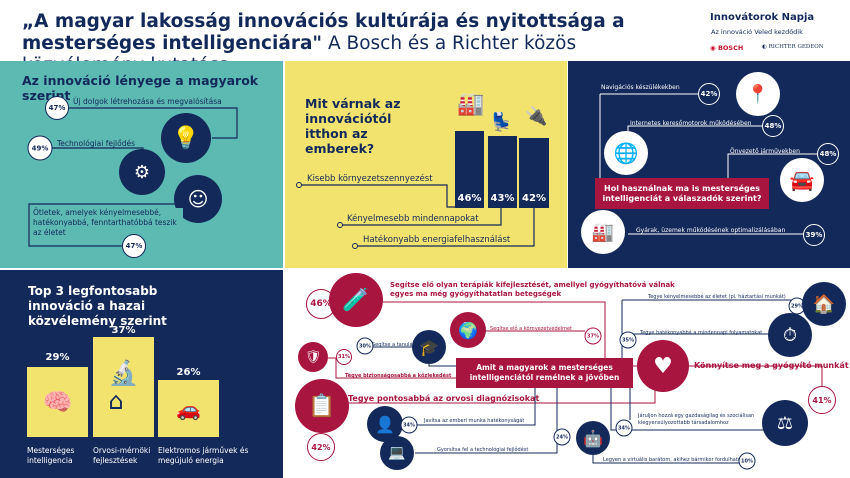 The width and height of the screenshot is (850, 478). I want to click on pct-badge: 41%, so click(822, 400).